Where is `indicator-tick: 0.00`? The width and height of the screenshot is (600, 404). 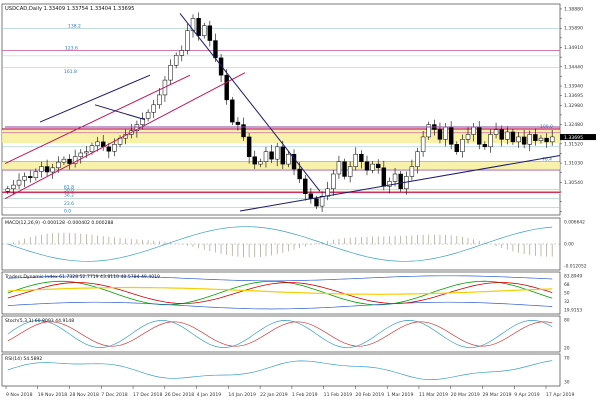
indicator-tick: 0.00 is located at coordinates (569, 245).